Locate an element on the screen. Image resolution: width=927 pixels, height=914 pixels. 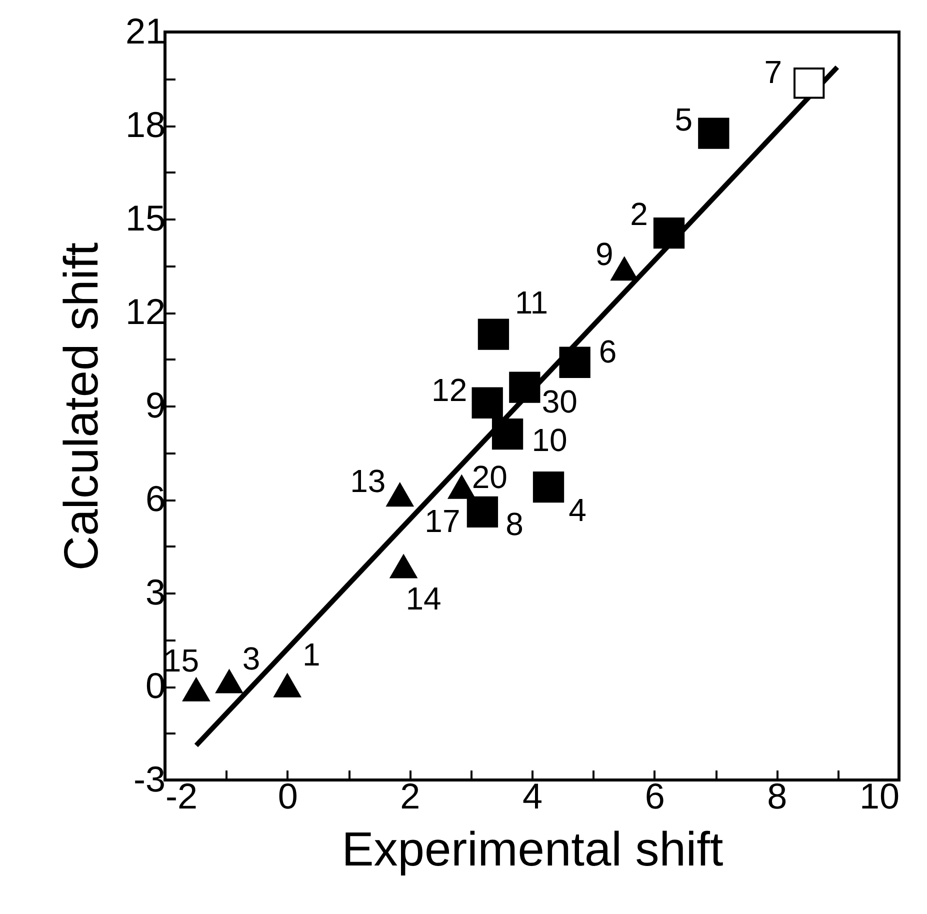
x-tick-label: 2 is located at coordinates (410, 796).